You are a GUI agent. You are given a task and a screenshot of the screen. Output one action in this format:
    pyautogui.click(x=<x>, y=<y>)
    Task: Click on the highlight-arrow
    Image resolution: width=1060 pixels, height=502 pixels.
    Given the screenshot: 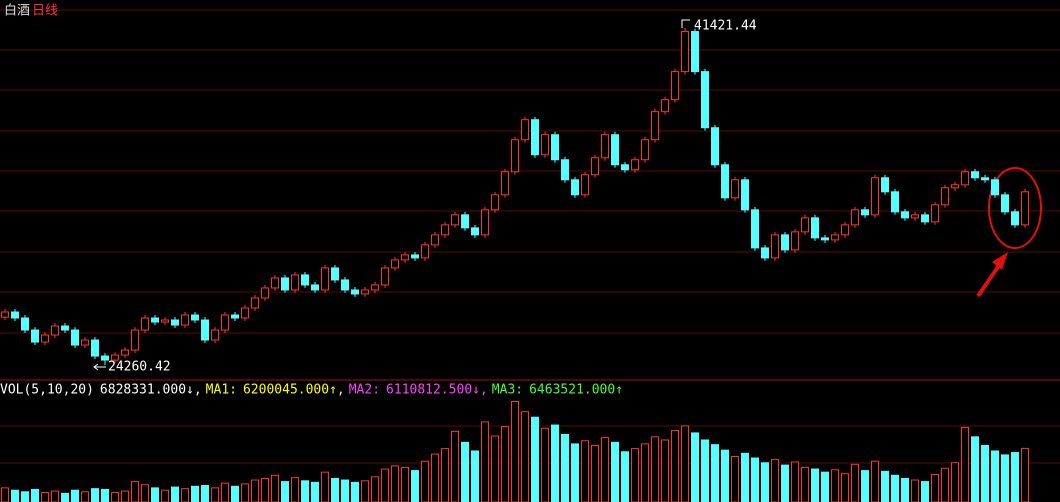 What is the action you would take?
    pyautogui.click(x=989, y=280)
    